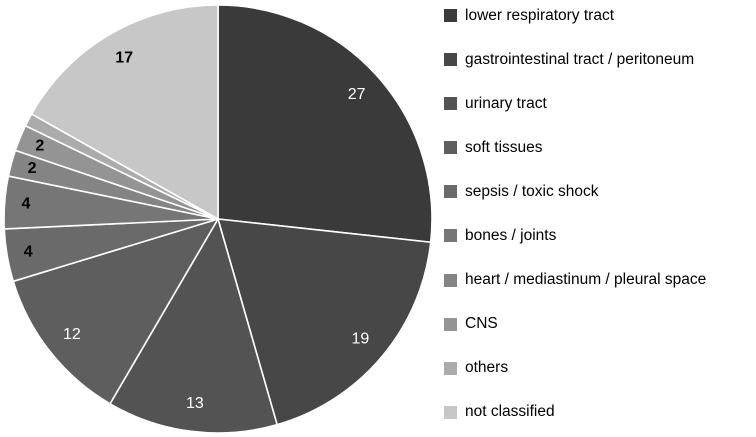  What do you see at coordinates (28, 251) in the screenshot?
I see `pie-slice-value-4: 4` at bounding box center [28, 251].